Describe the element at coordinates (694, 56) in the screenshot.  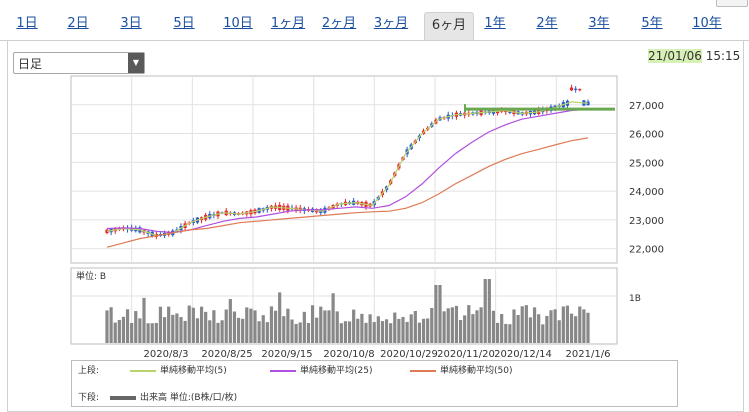
I see `timestamp: 21/01/06 15:15` at that location.